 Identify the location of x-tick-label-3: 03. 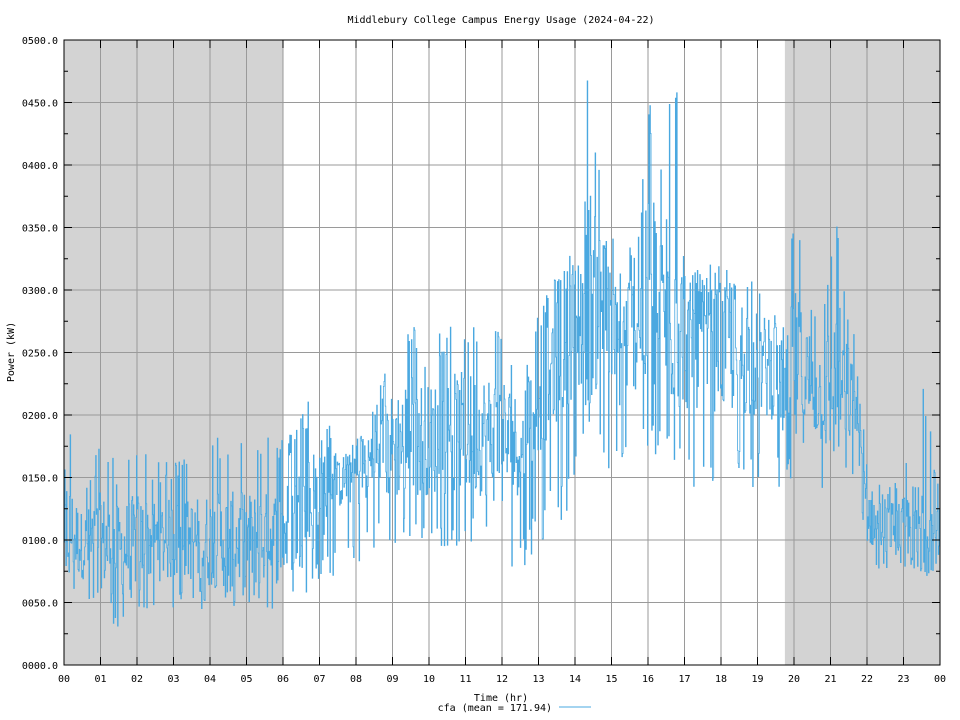
(173, 679).